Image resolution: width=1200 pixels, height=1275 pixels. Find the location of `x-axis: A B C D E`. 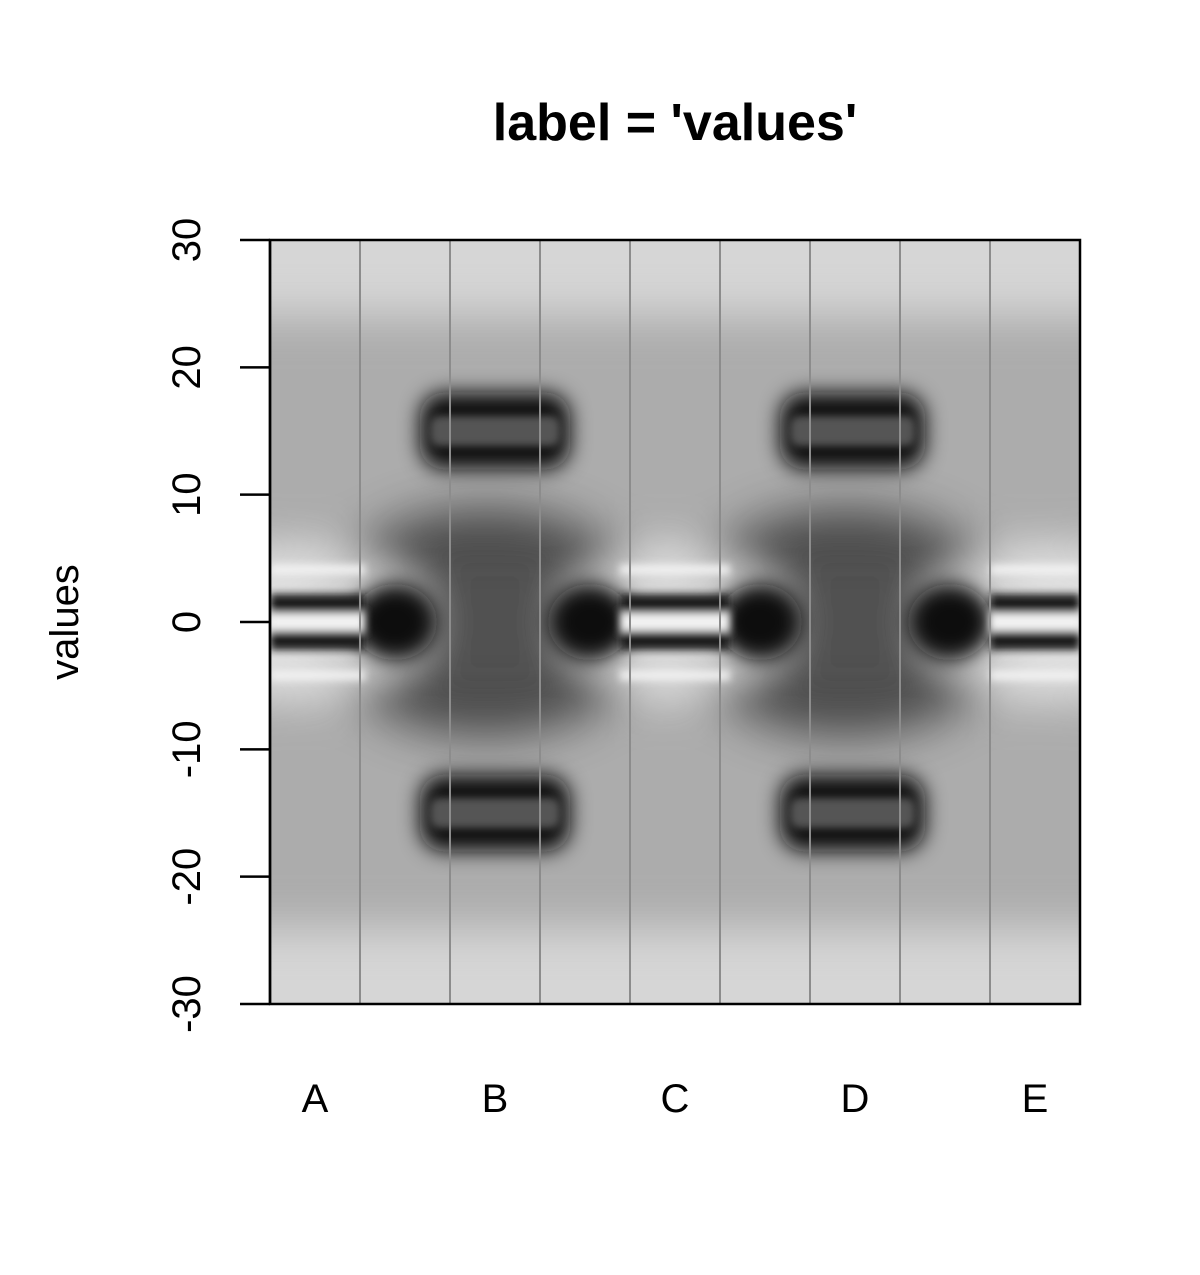

x-axis: A B C D E is located at coordinates (675, 1099).